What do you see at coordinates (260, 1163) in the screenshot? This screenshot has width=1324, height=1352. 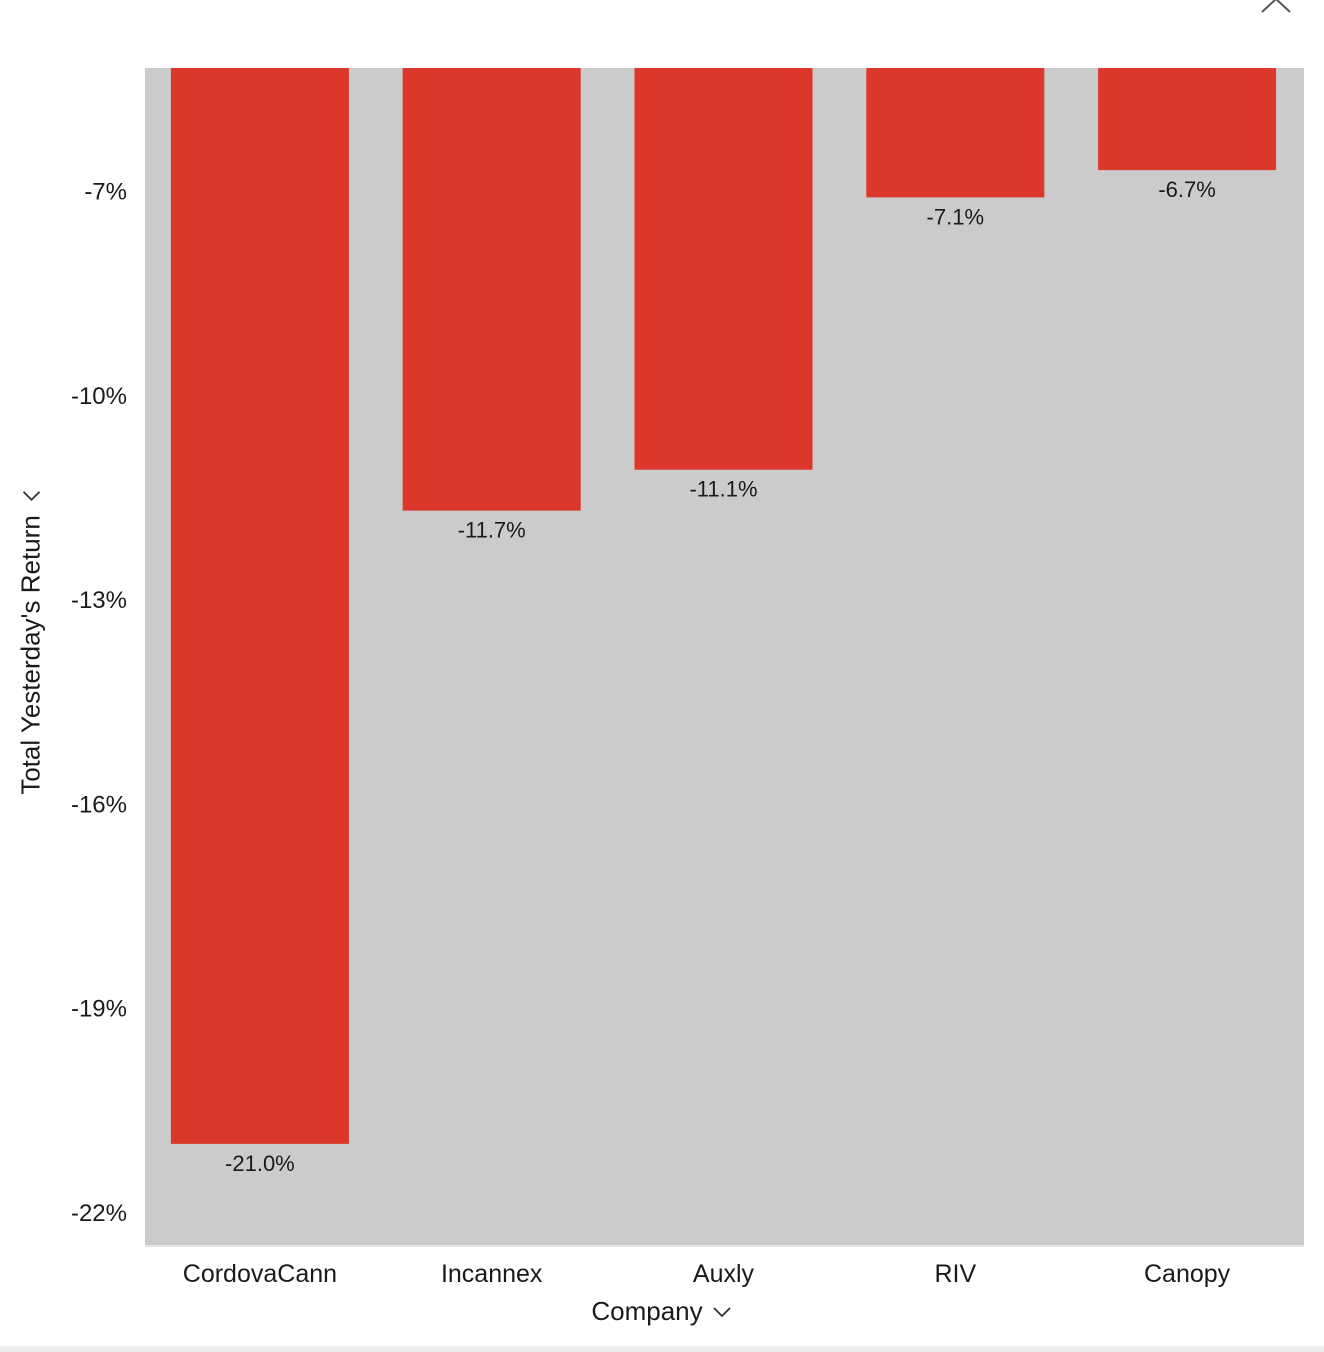 I see `data-label: -21.0%` at bounding box center [260, 1163].